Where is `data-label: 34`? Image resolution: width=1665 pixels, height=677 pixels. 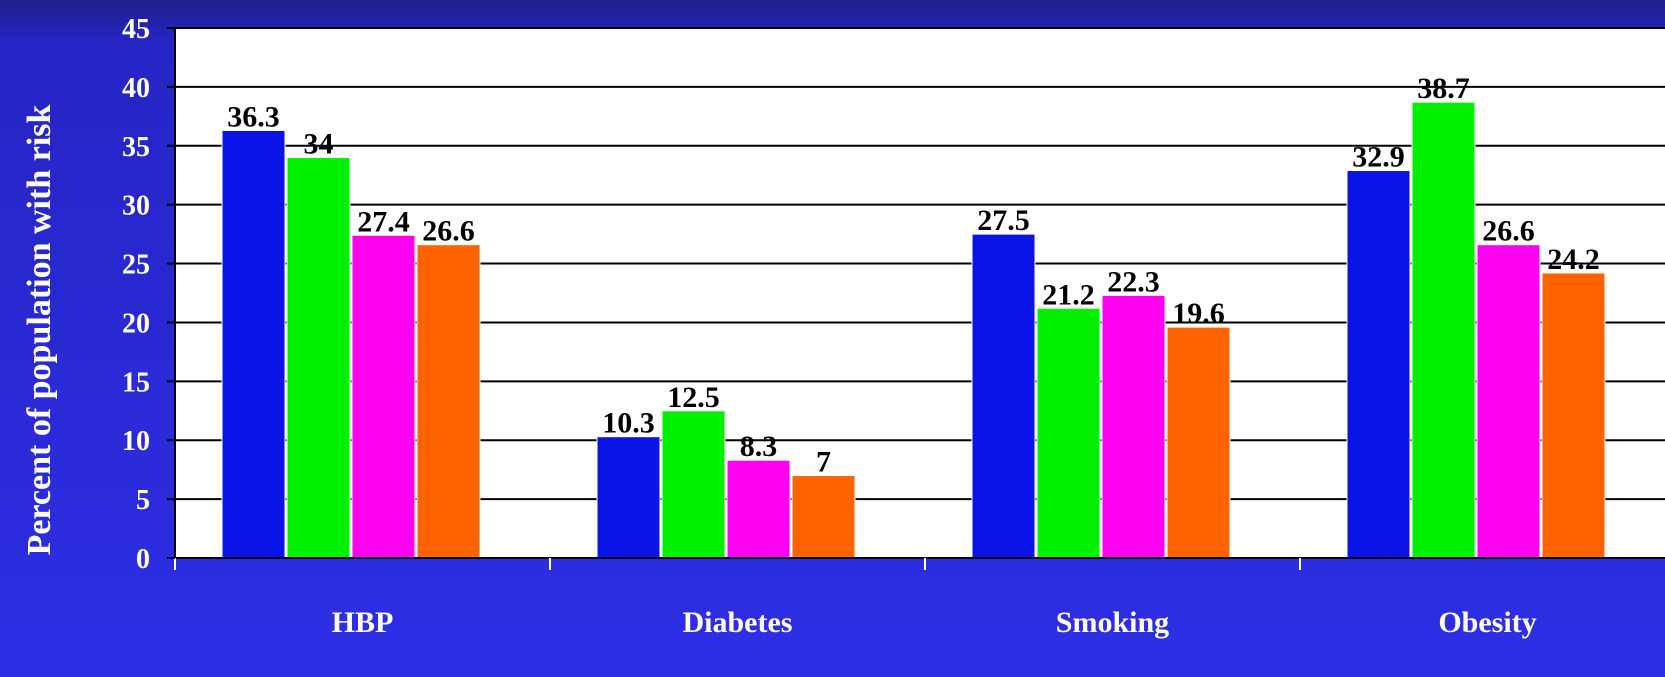
data-label: 34 is located at coordinates (319, 144).